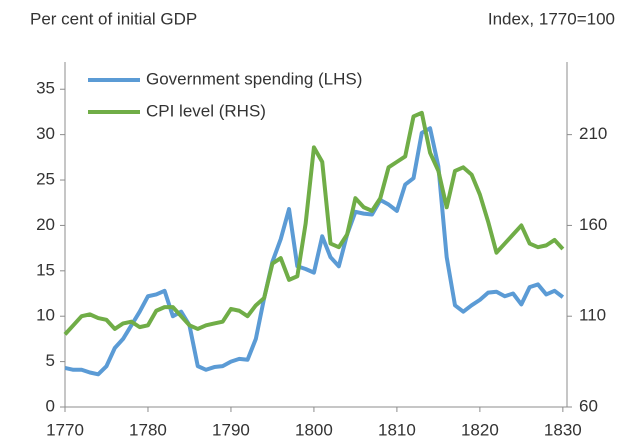  What do you see at coordinates (231, 429) in the screenshot?
I see `x-tick-label: 1790` at bounding box center [231, 429].